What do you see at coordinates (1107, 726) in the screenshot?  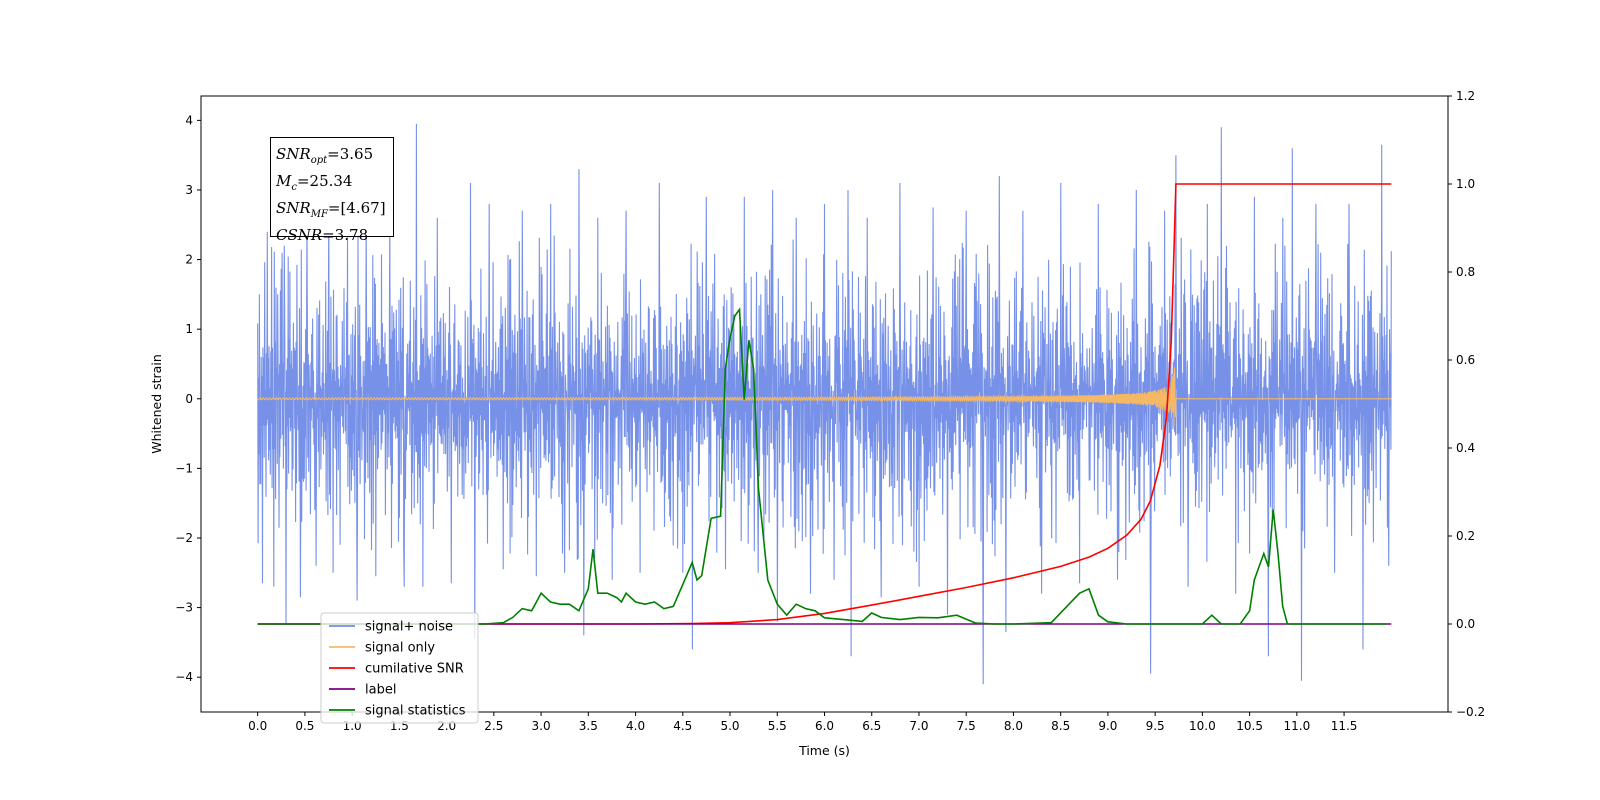 I see `x-tick-label: 9.0` at bounding box center [1107, 726].